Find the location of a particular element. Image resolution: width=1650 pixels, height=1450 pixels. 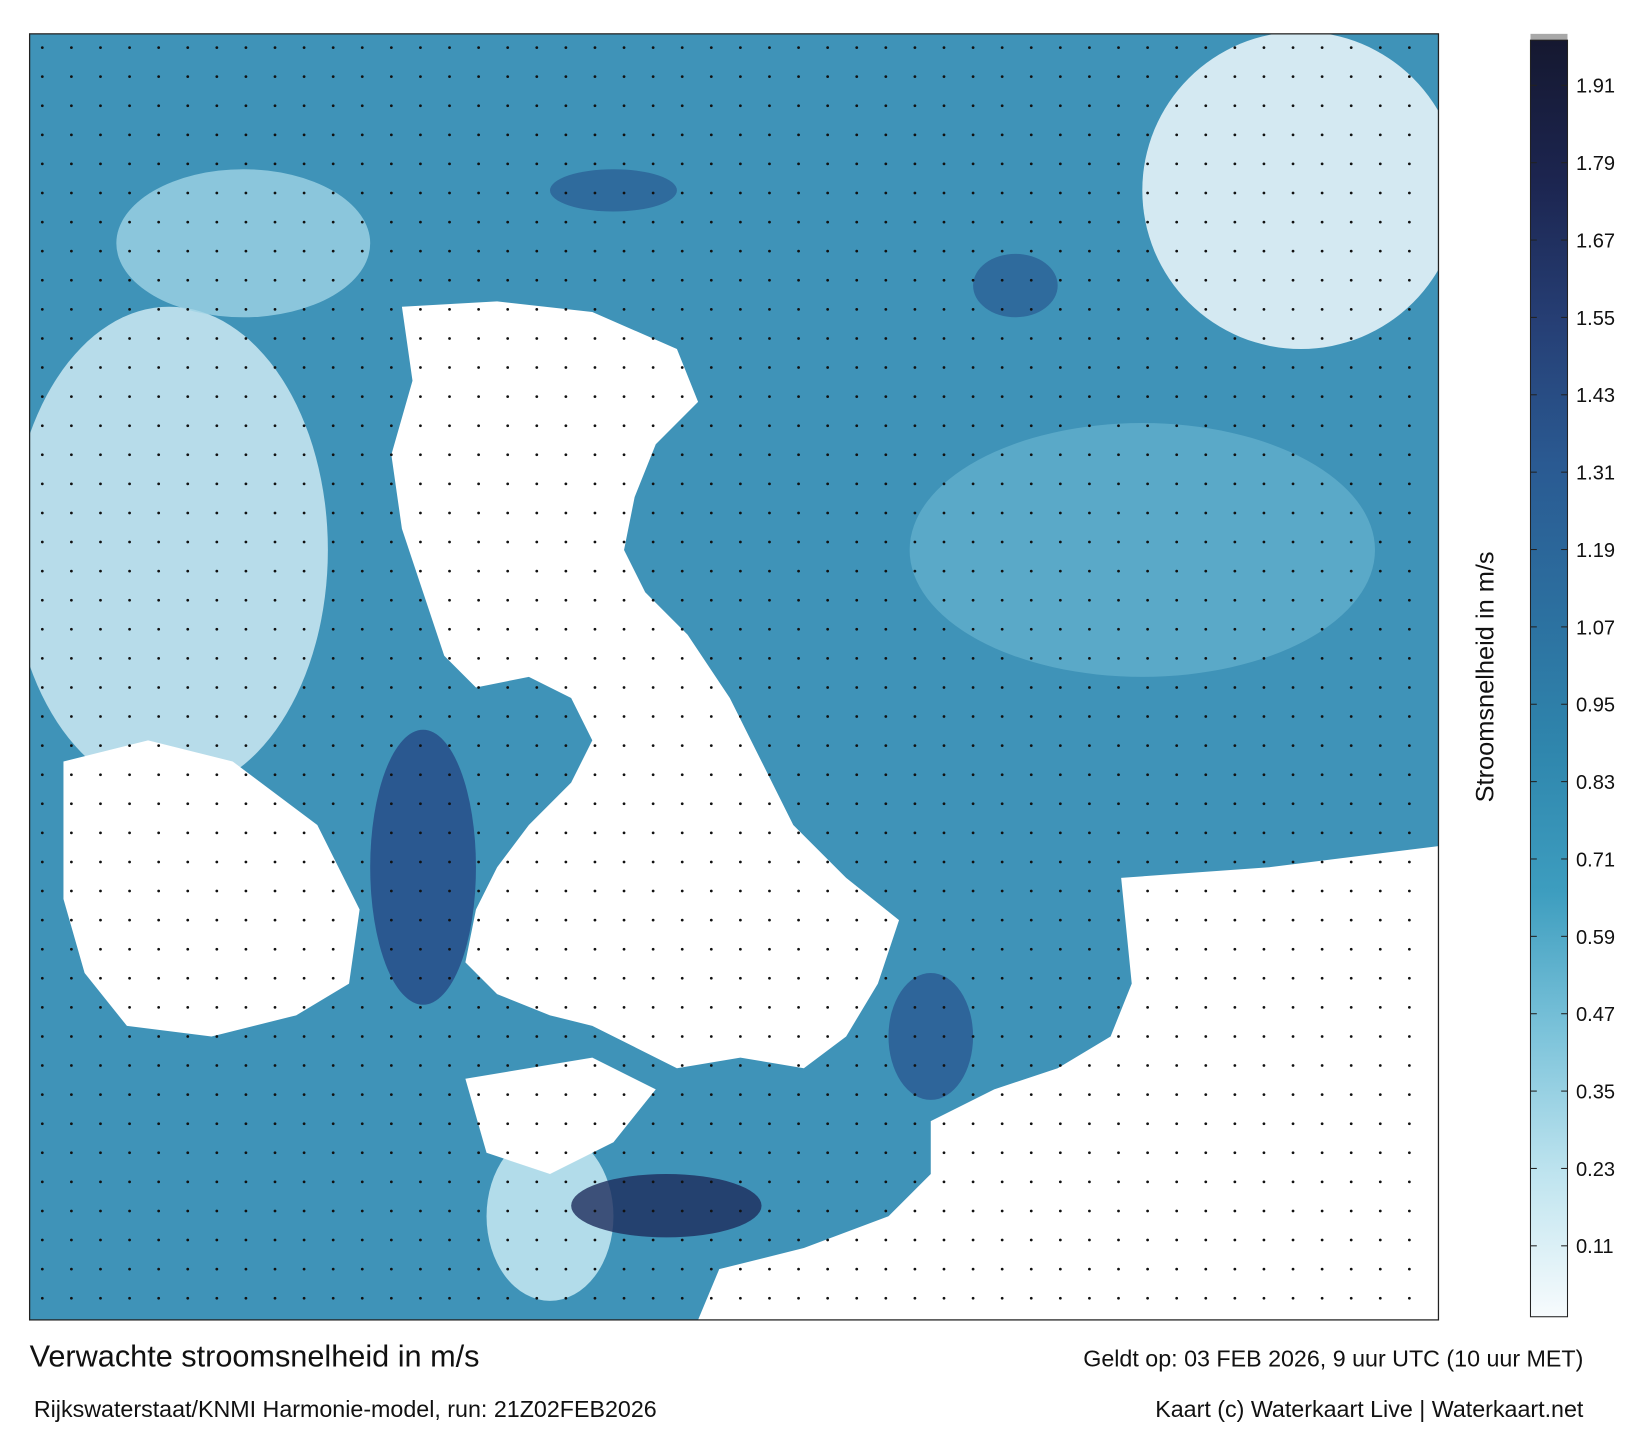

shallow-water is located at coordinates (243, 243).